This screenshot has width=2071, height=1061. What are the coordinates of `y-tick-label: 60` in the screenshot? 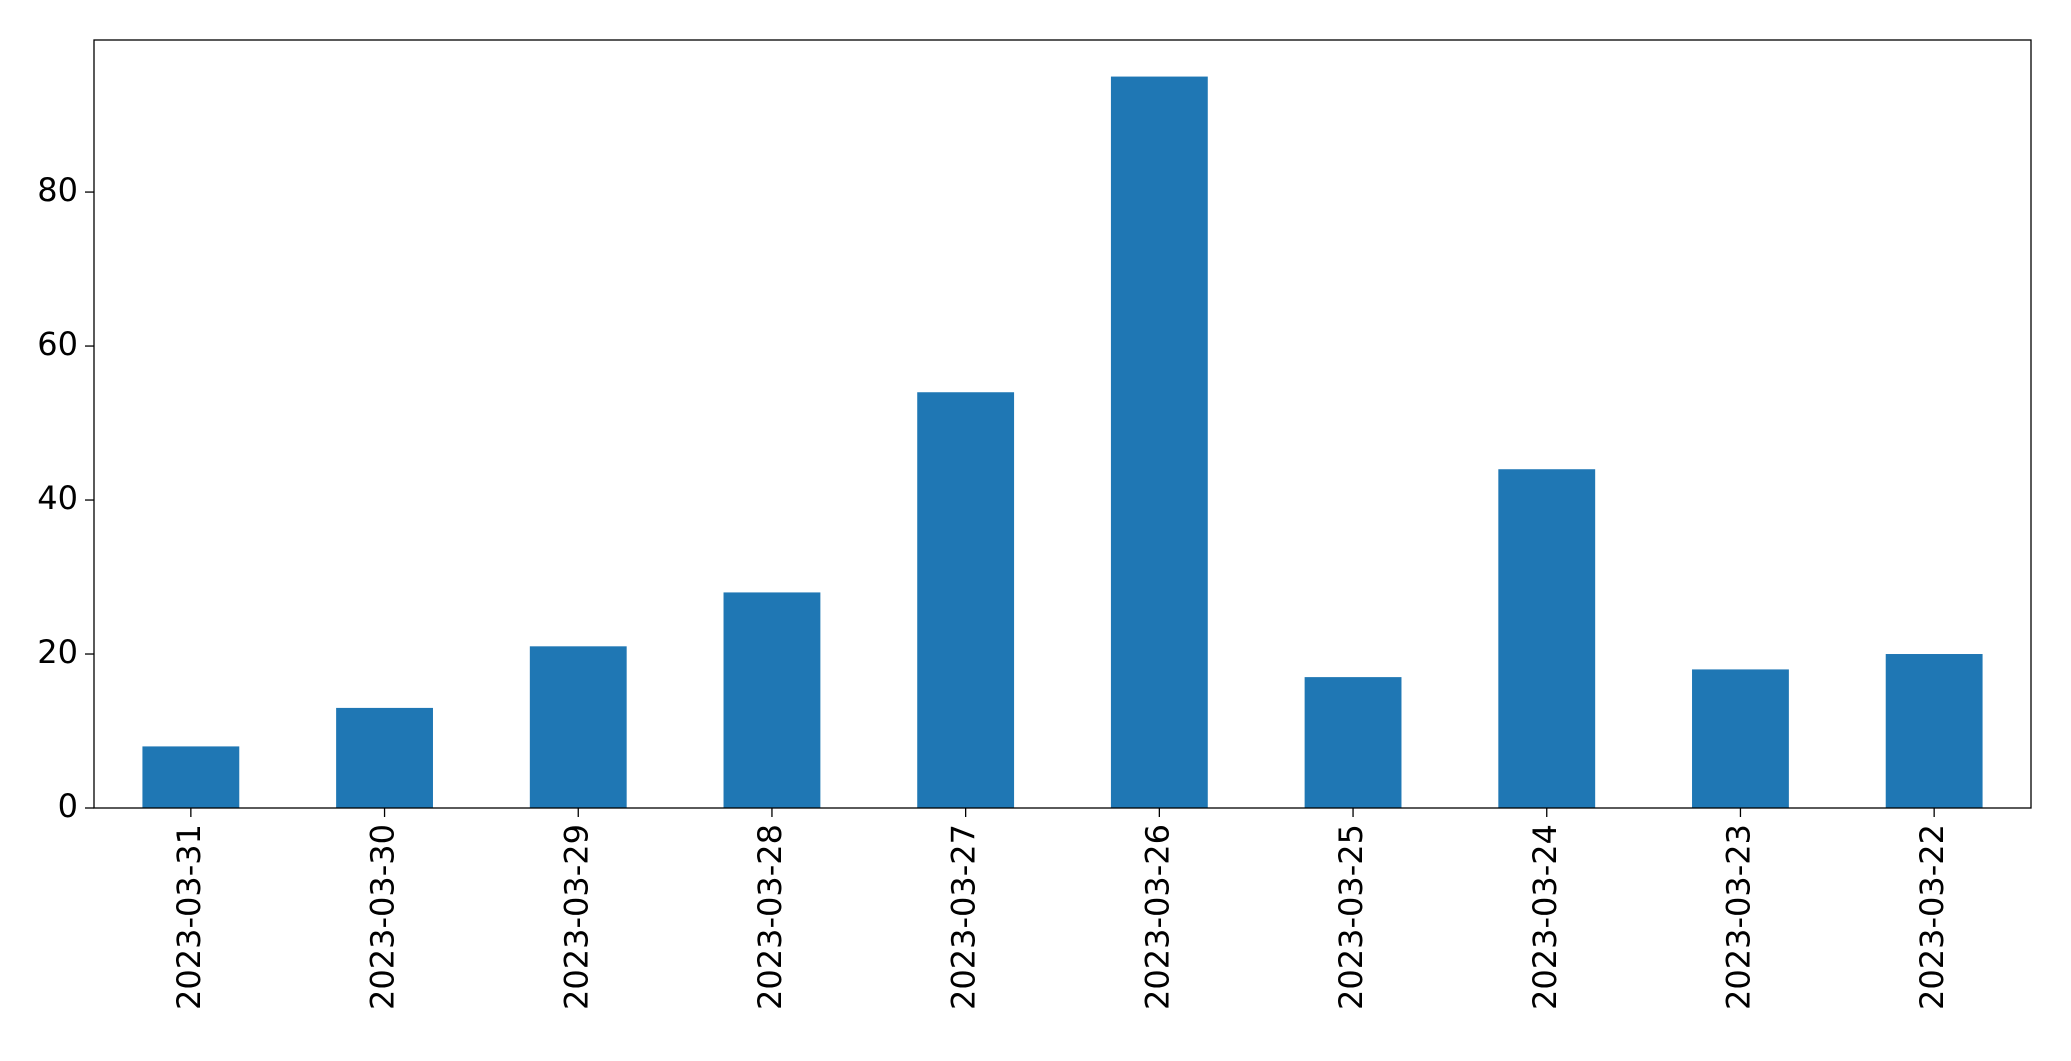 It's located at (57, 344).